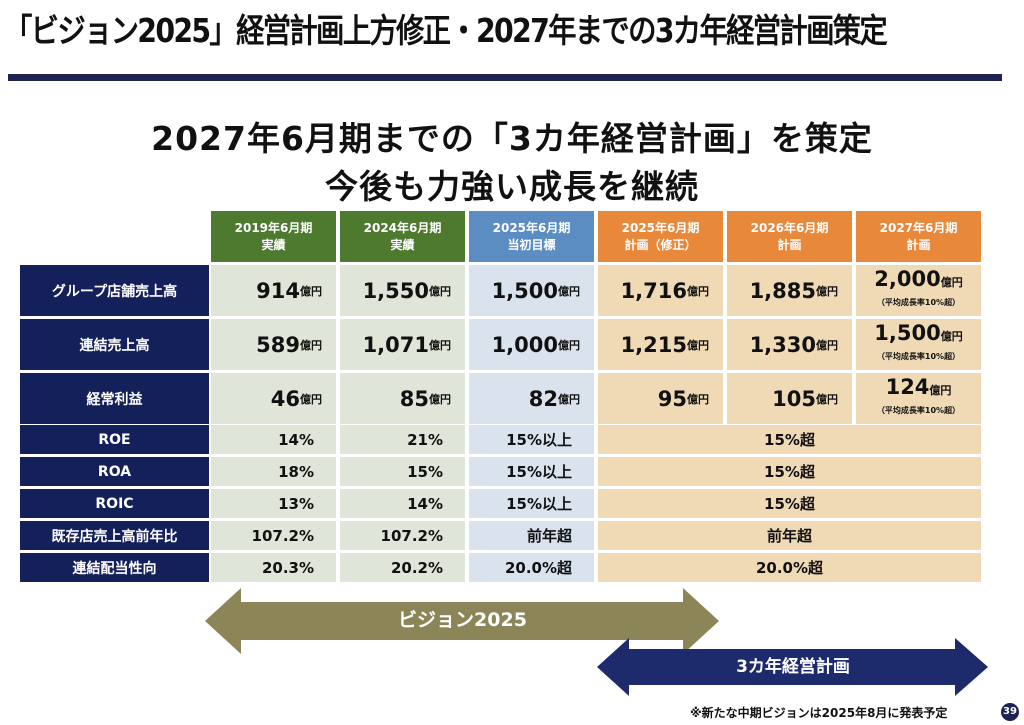  I want to click on row-label: ROA, so click(114, 471).